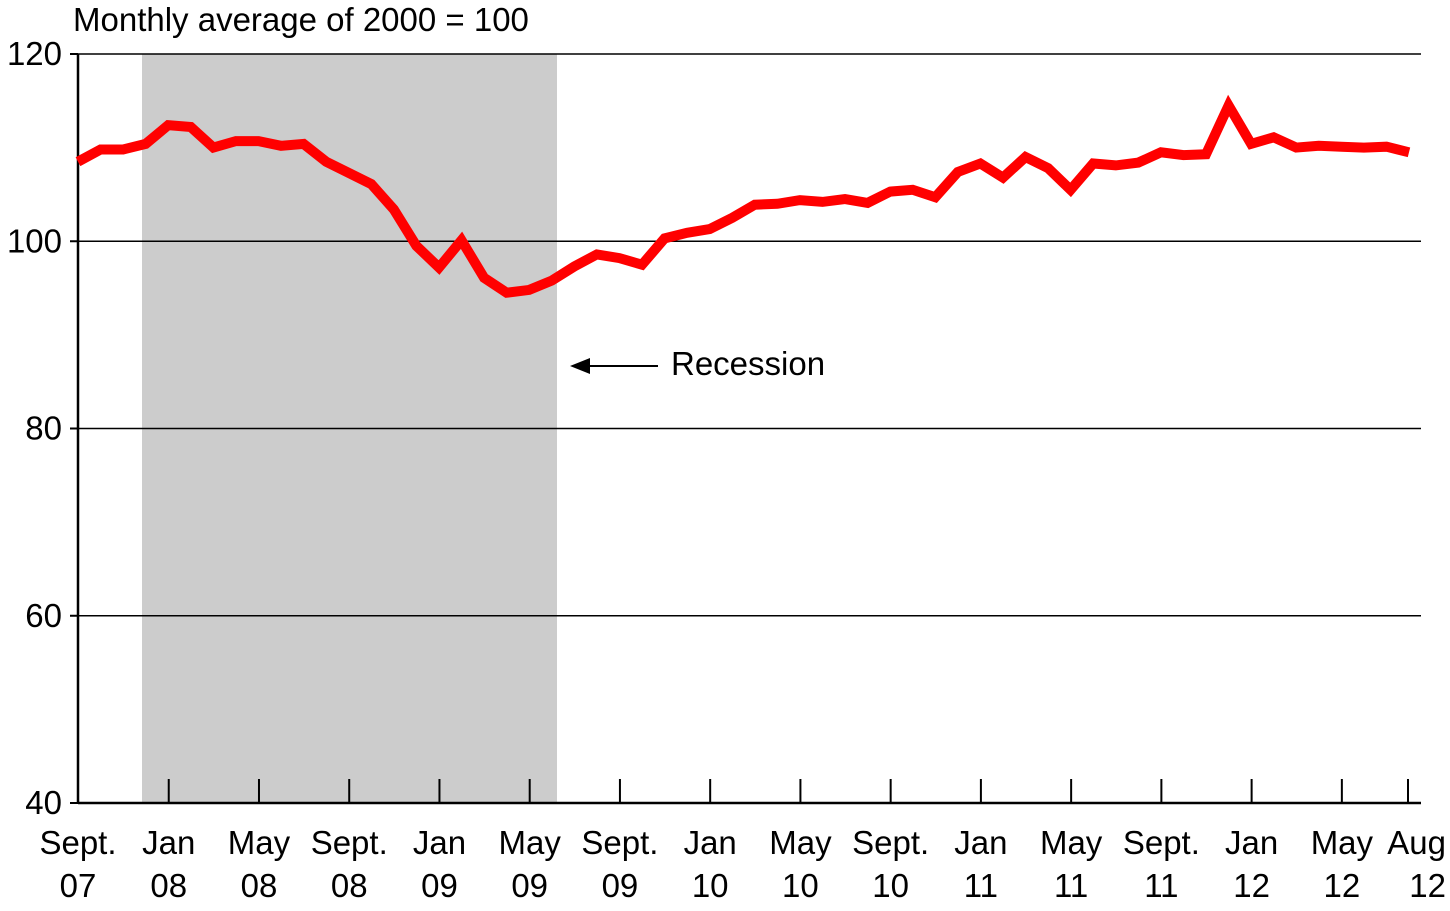  What do you see at coordinates (981, 885) in the screenshot?
I see `x-tick-label-year-10: 11` at bounding box center [981, 885].